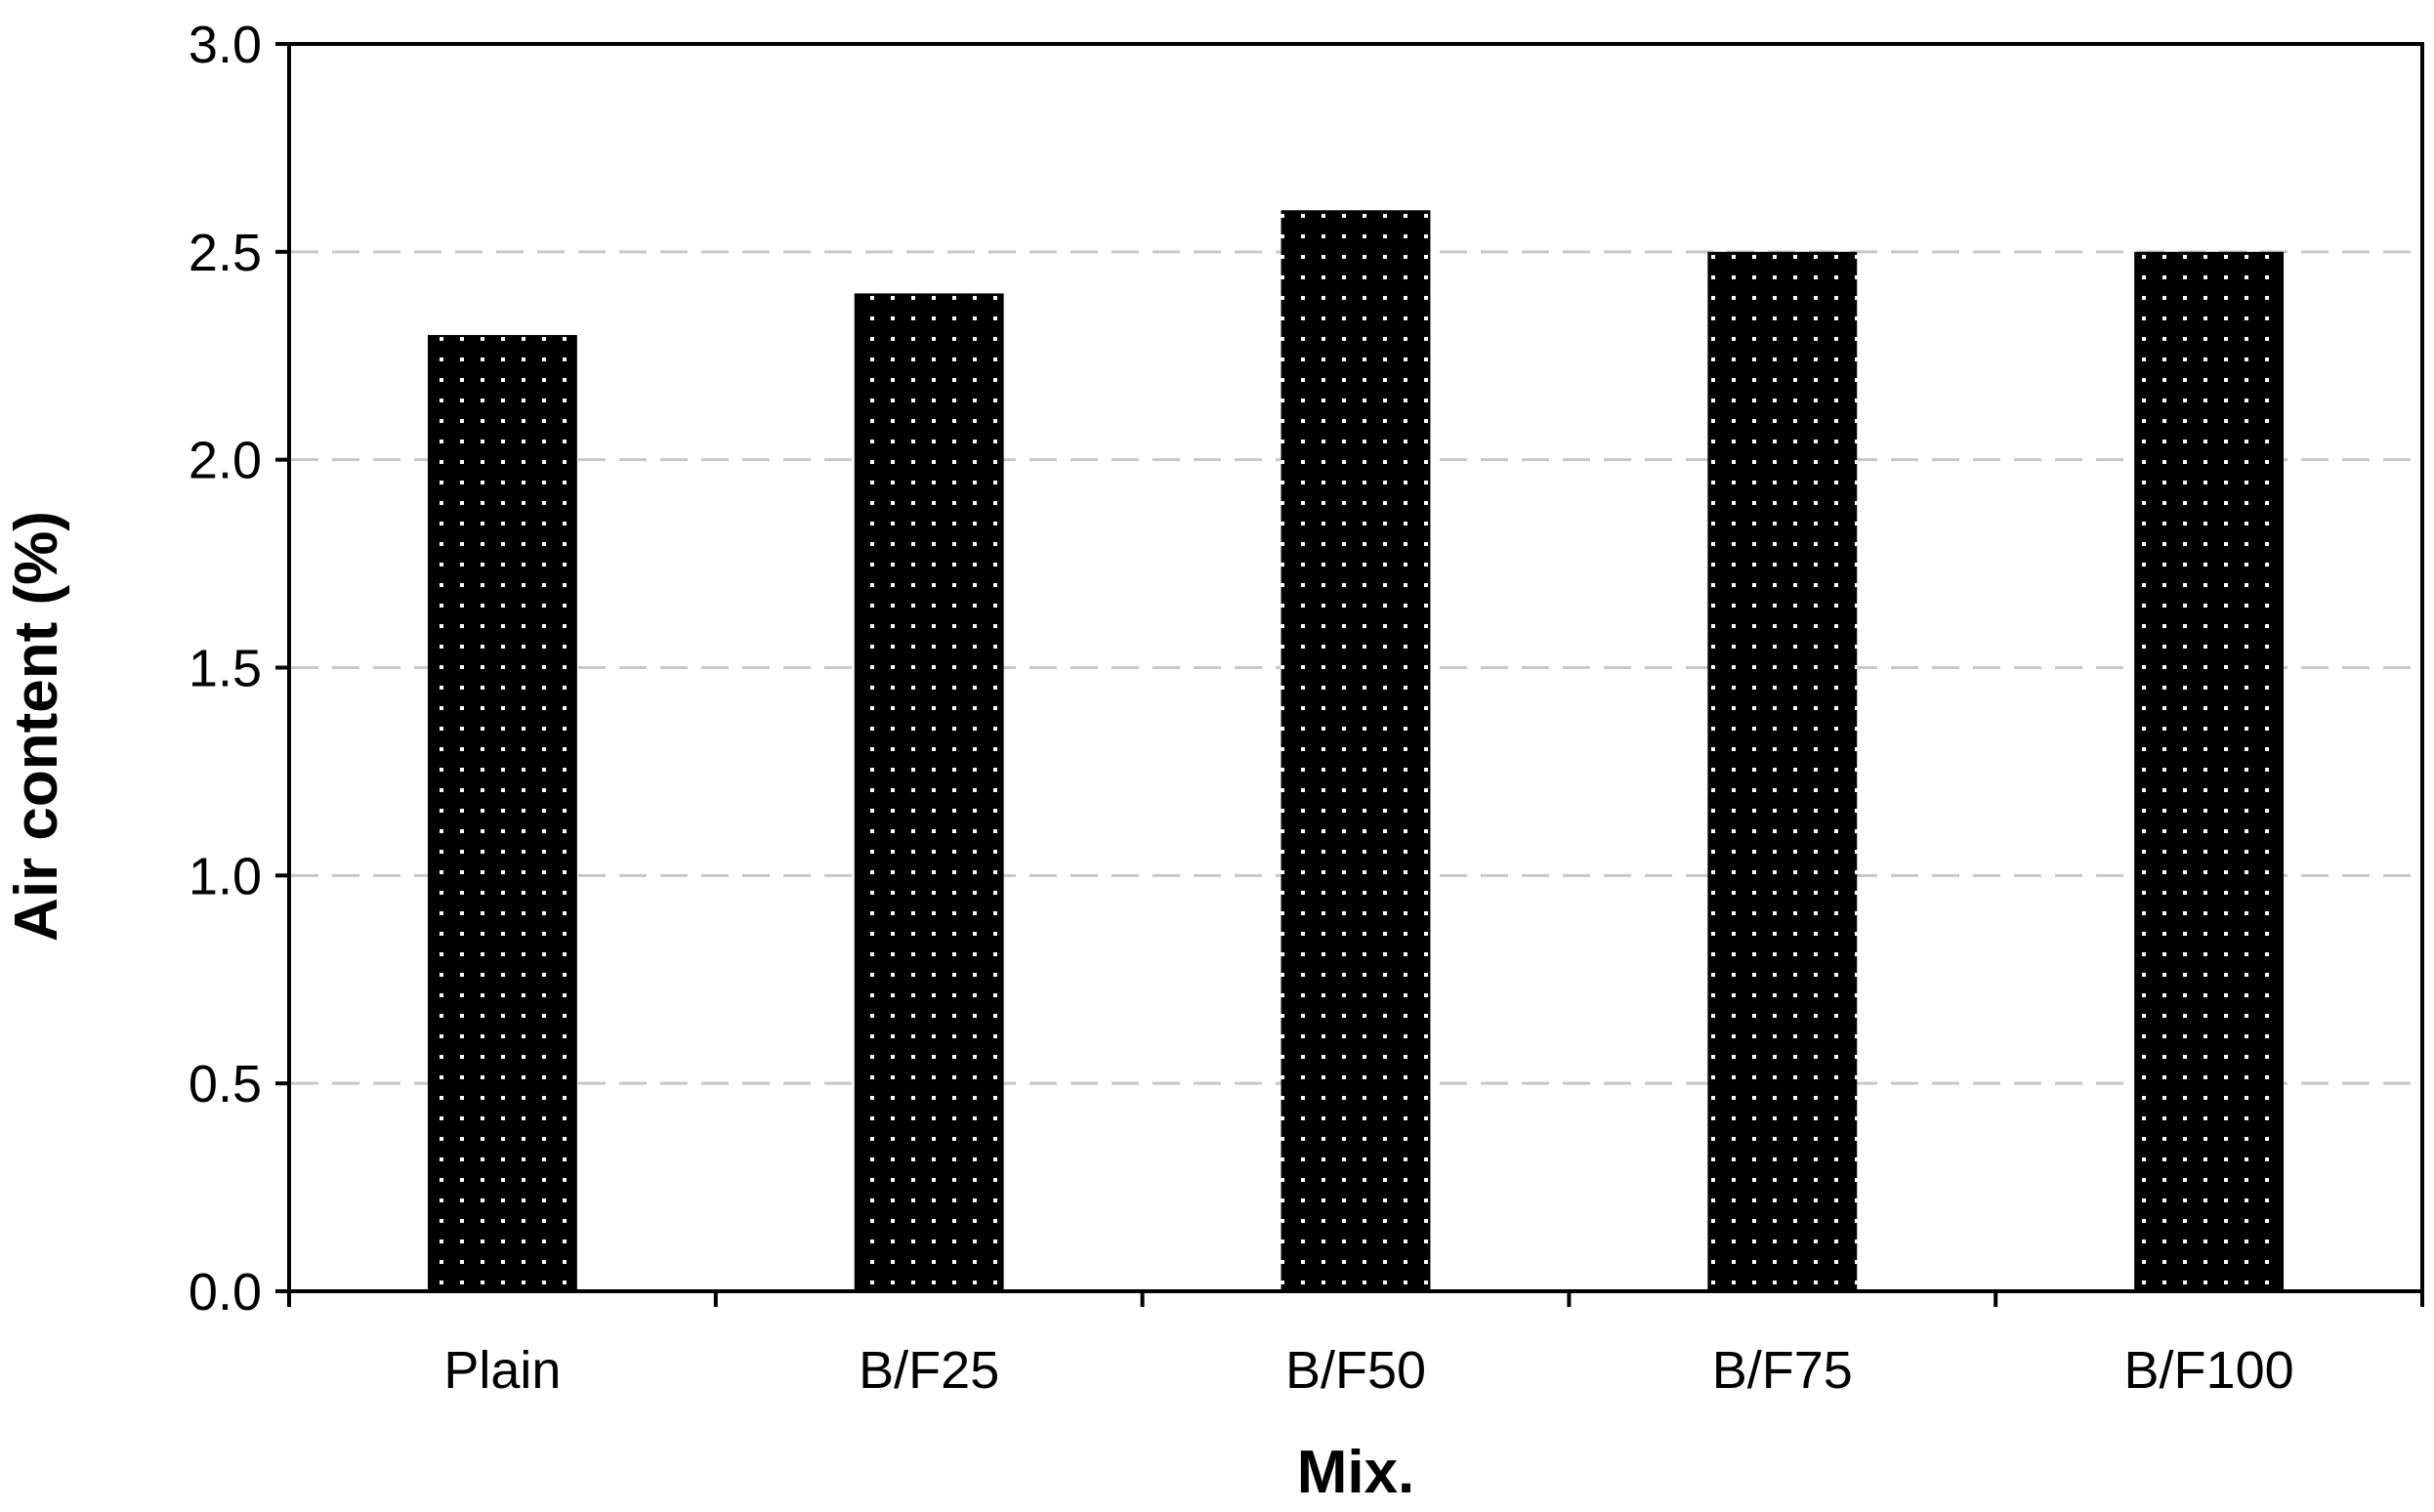  I want to click on x-tick-label: B/F50, so click(1356, 1370).